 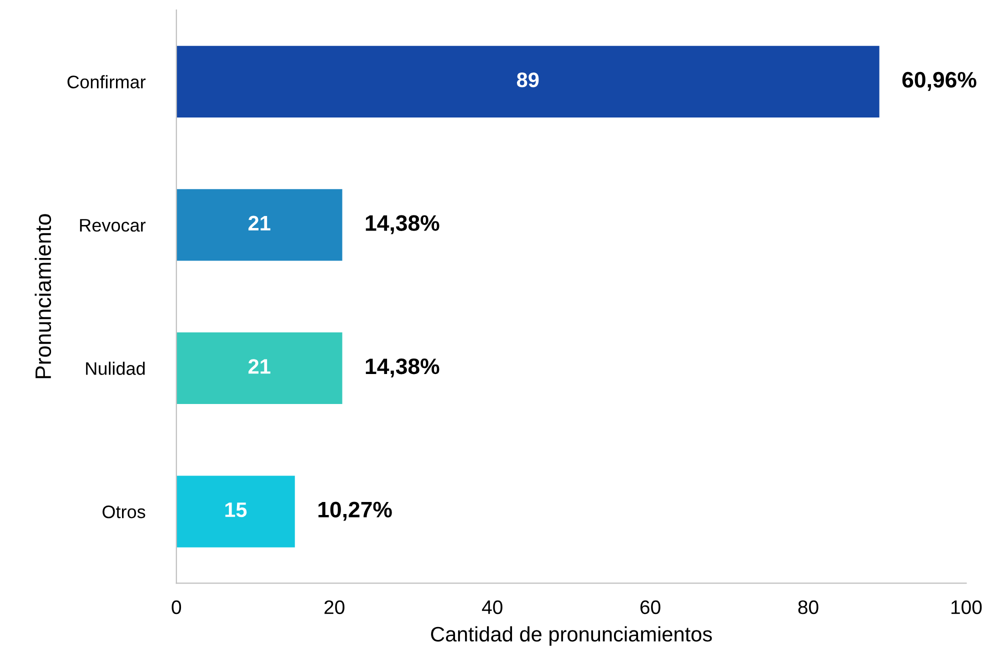 What do you see at coordinates (107, 81) in the screenshot?
I see `y-tick-label: Confirmar` at bounding box center [107, 81].